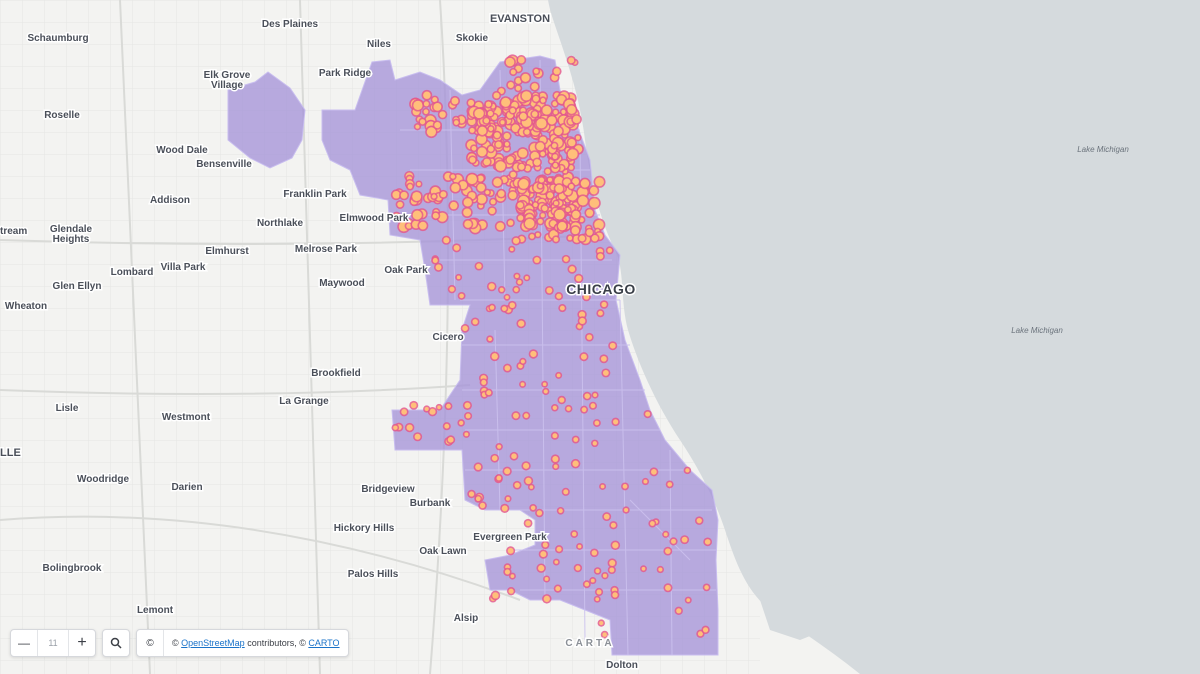  Describe the element at coordinates (53, 643) in the screenshot. I see `zoom-control: — 11 +` at that location.